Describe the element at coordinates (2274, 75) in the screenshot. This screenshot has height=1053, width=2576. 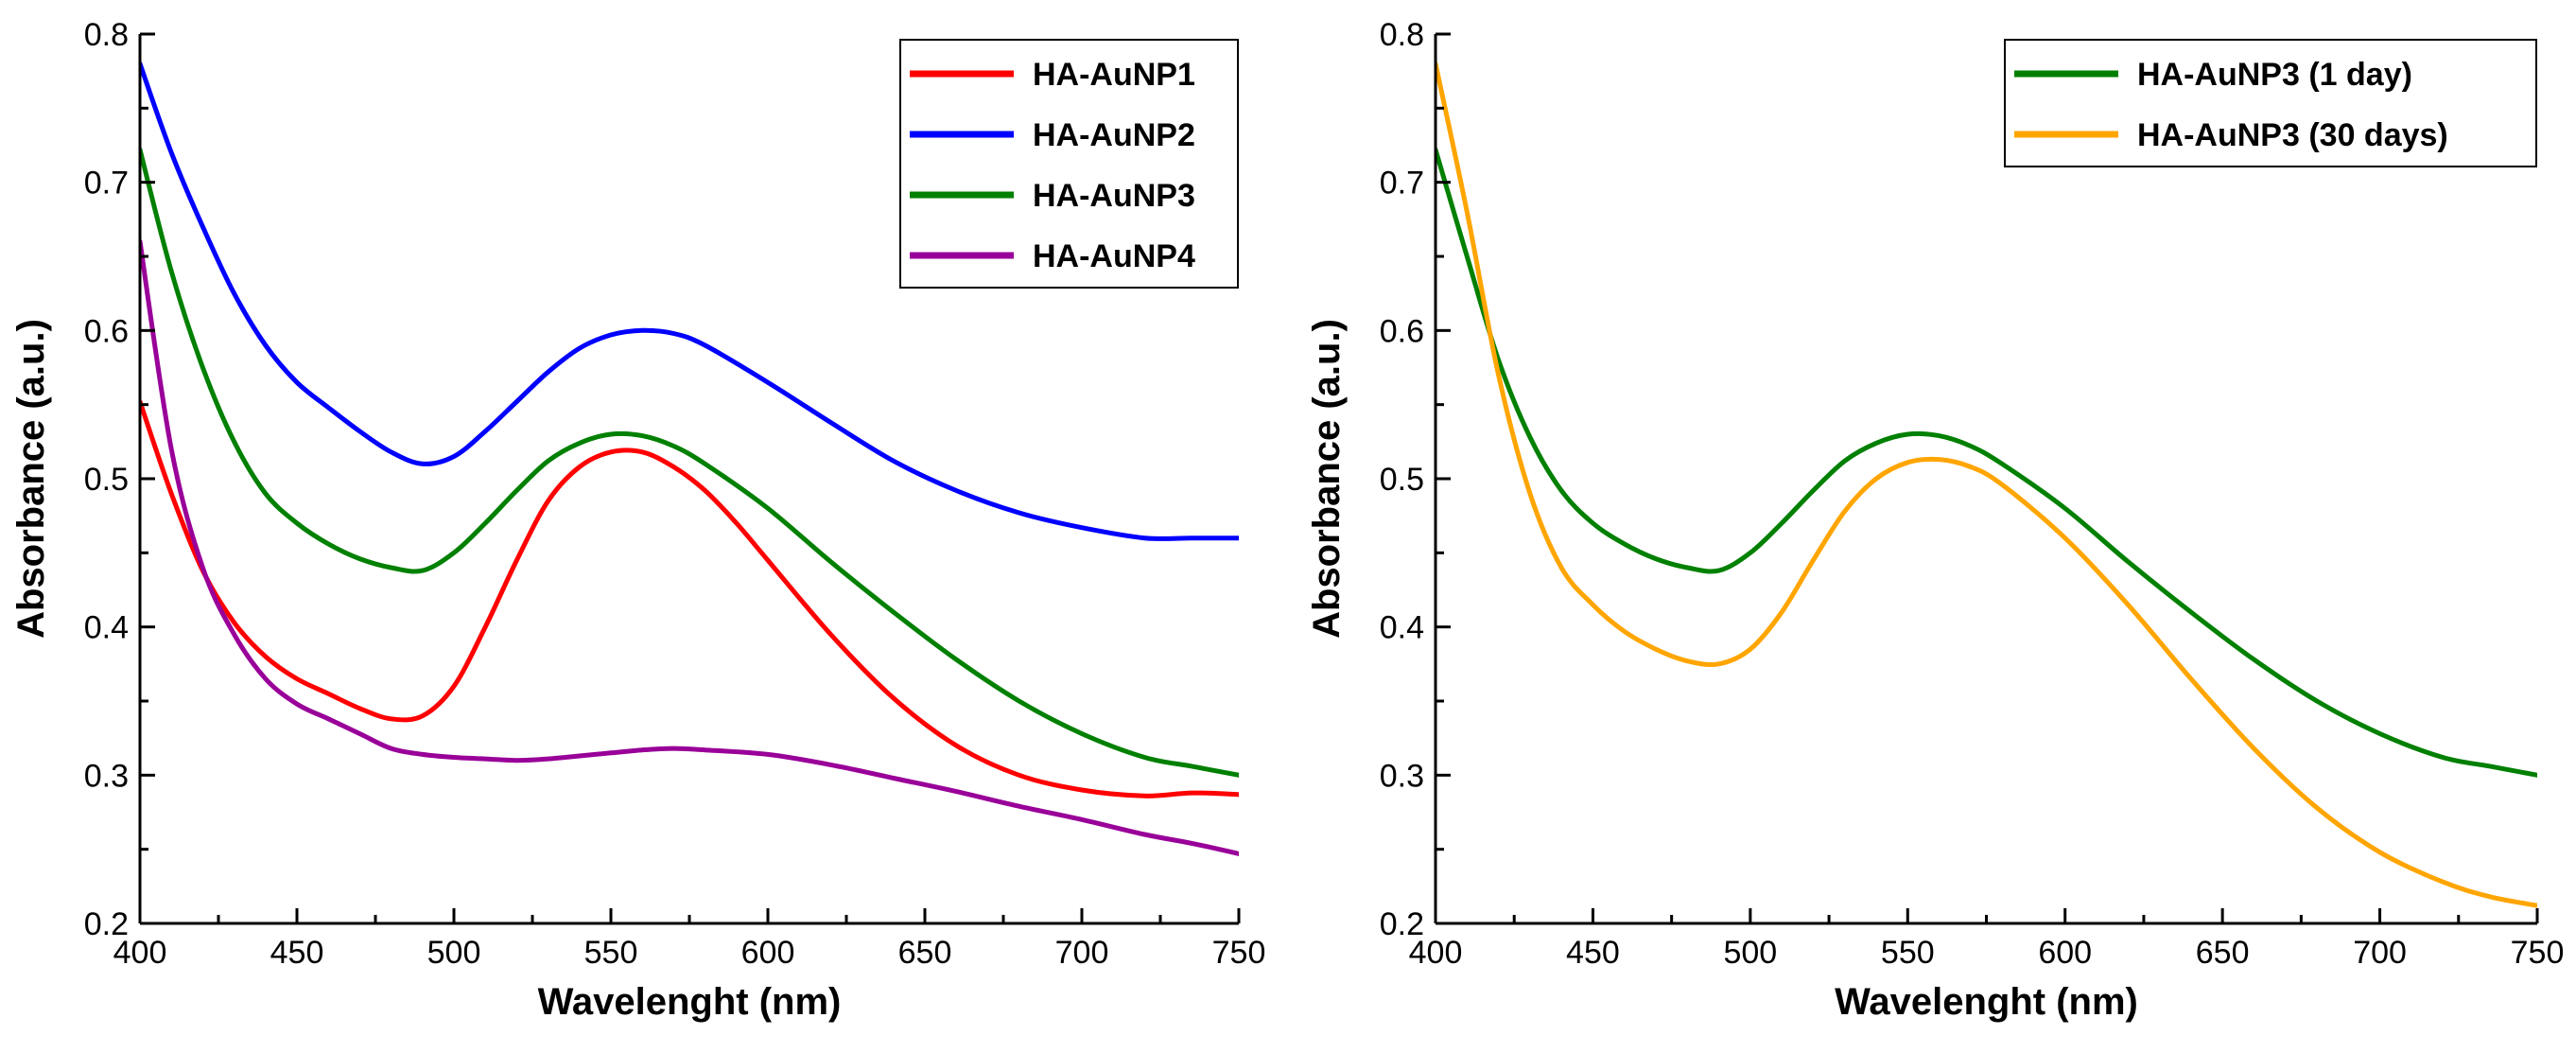
I see `legend-label: HA-AuNP3 (1 day)` at that location.